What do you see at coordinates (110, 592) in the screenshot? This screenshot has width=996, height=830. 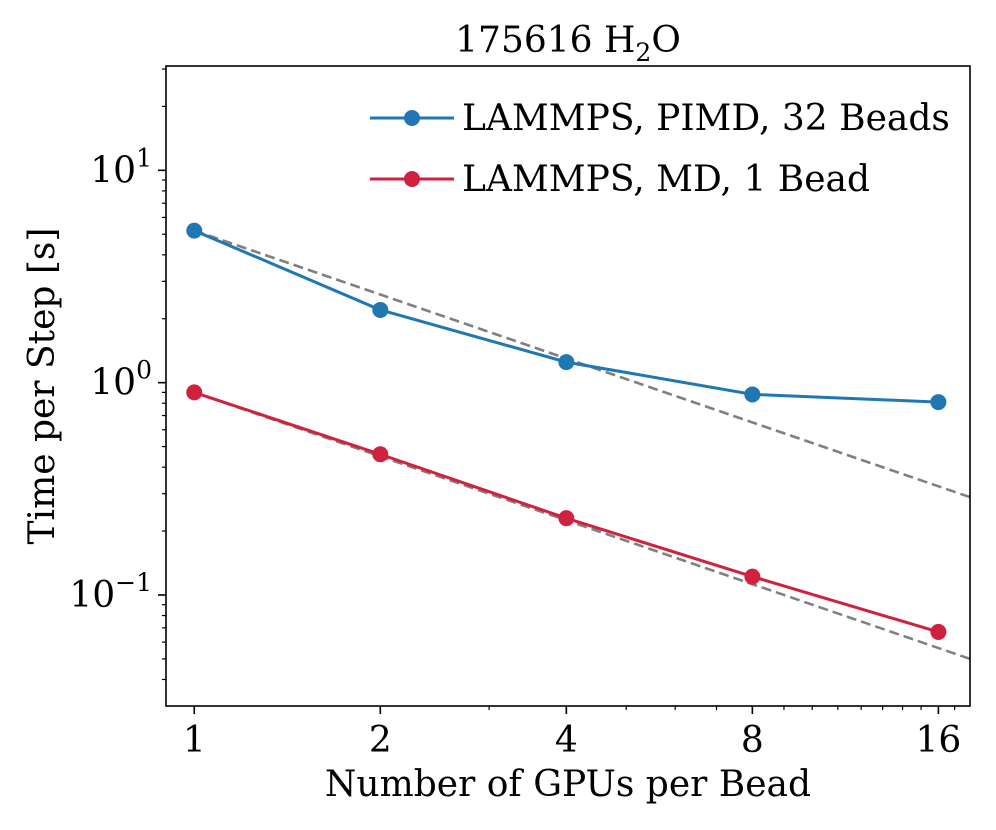 I see `y-tick-label: 10⁻¹` at bounding box center [110, 592].